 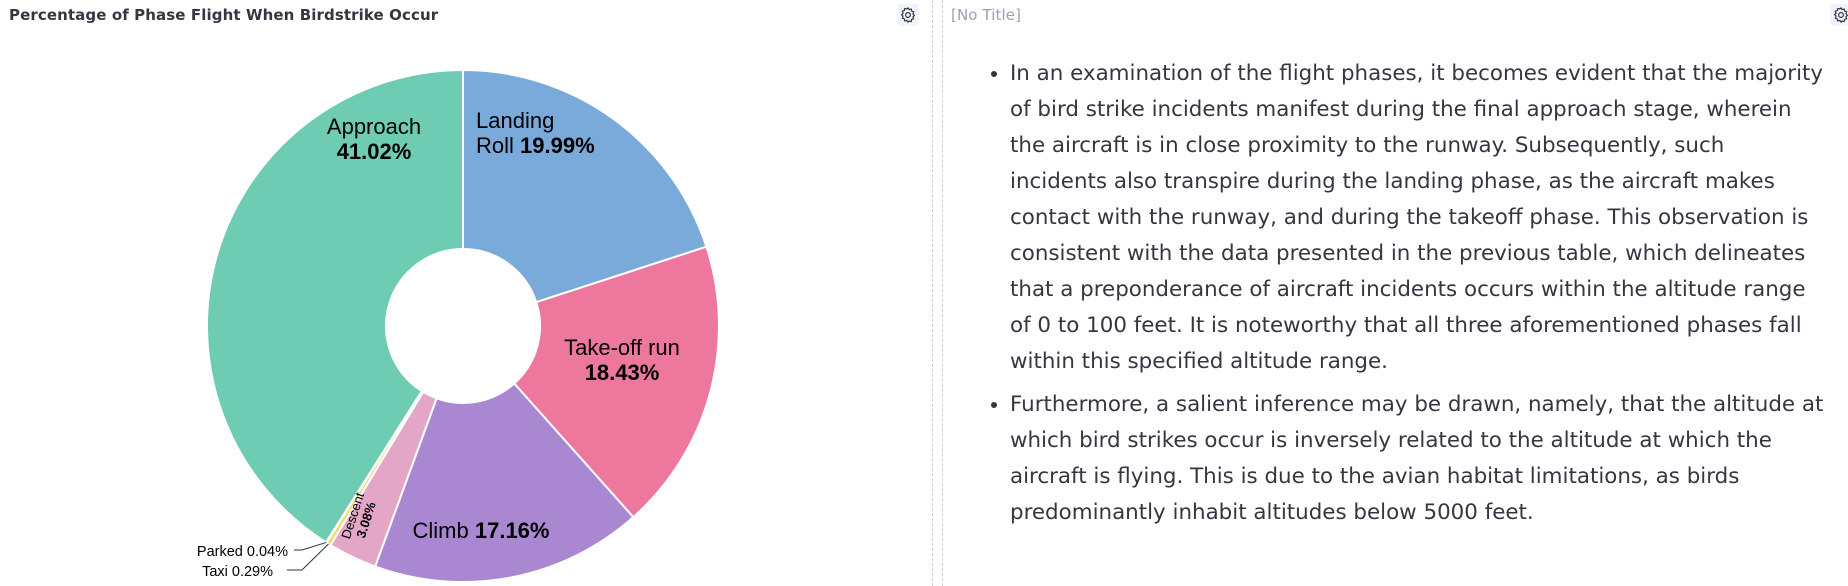 What do you see at coordinates (585, 186) in the screenshot?
I see `slice-landing-roll` at bounding box center [585, 186].